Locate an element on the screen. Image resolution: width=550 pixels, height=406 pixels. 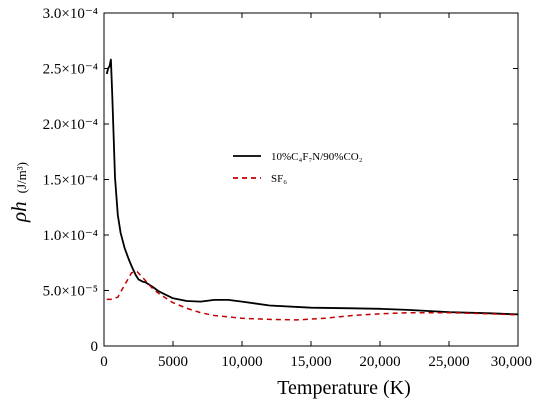
legend-label: 10%C₄F₇N/90%CO₂ is located at coordinates (317, 157).